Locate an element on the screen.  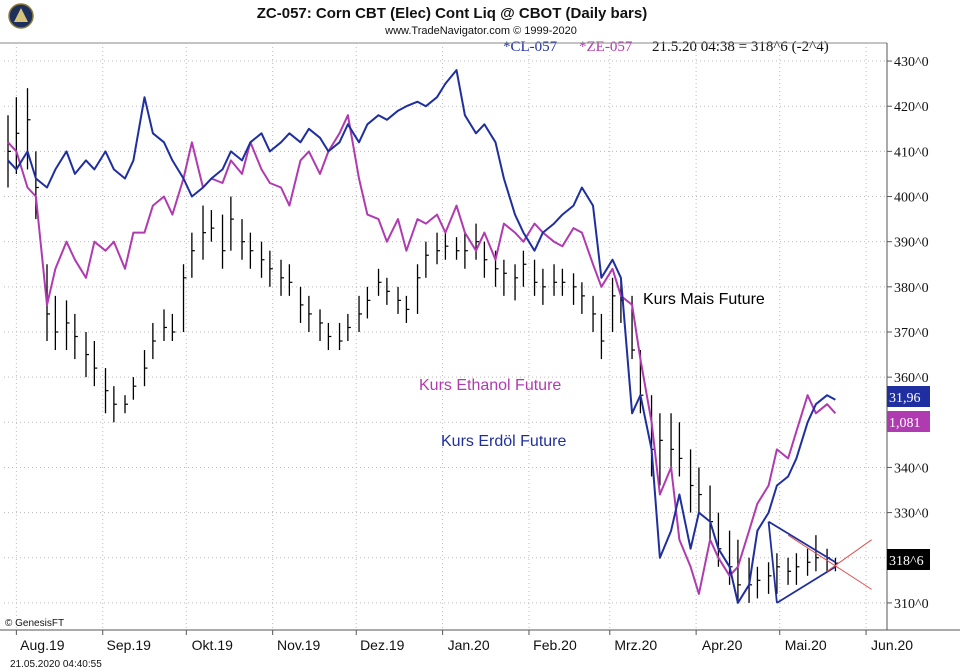
value-badges: 31,96 1,081 318^6 is located at coordinates (908, 478).